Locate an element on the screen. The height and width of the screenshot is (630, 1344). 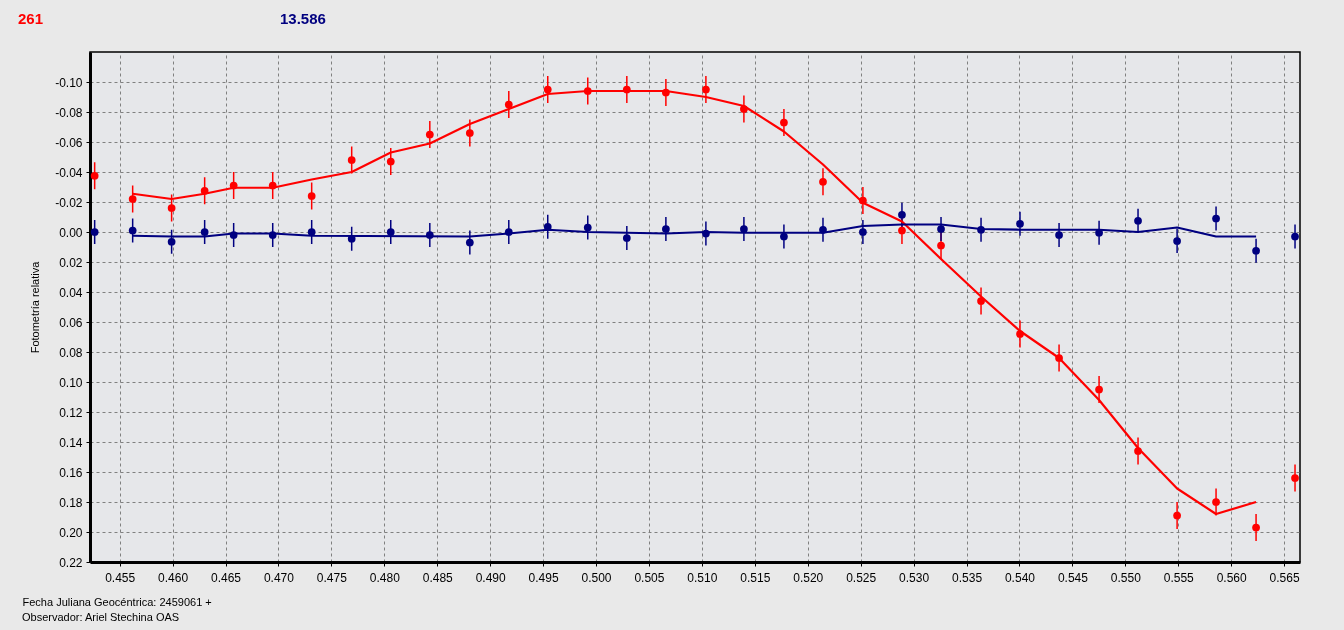
y-tick-label: 0.08 is located at coordinates (71, 352).